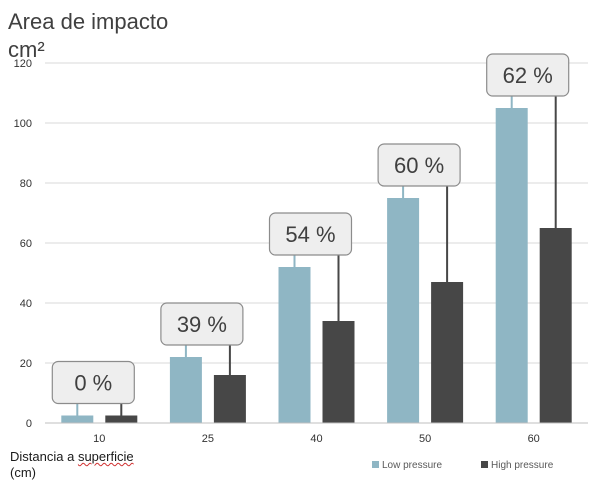  Describe the element at coordinates (72, 465) in the screenshot. I see `x-axis-label: Distancia a superficie (cm)` at that location.